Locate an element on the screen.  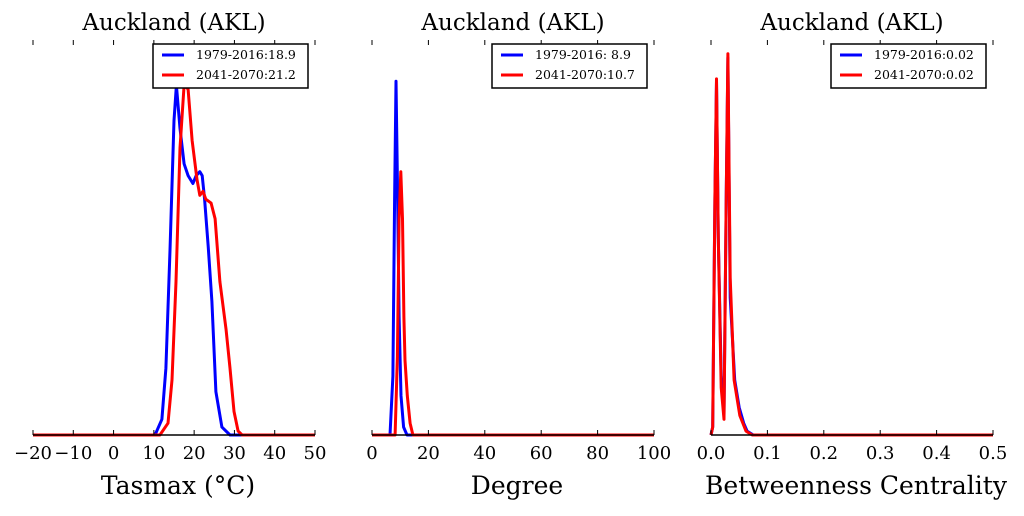
x-axis-label: Tasmax (°C) is located at coordinates (178, 485).